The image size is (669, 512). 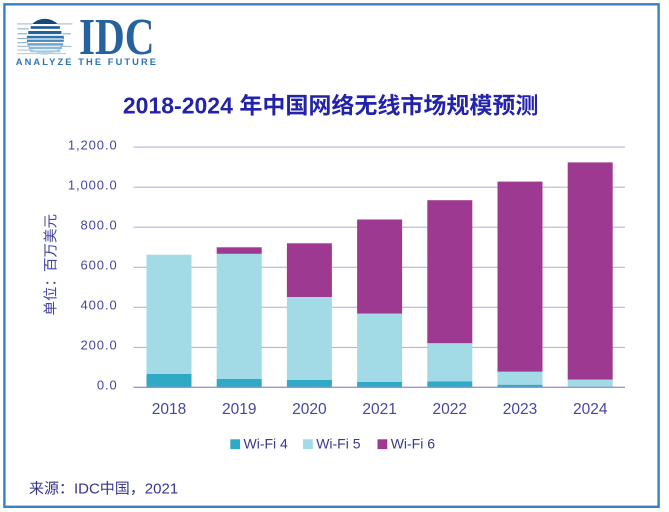 What do you see at coordinates (93, 144) in the screenshot?
I see `svg-text: 1,200.0` at bounding box center [93, 144].